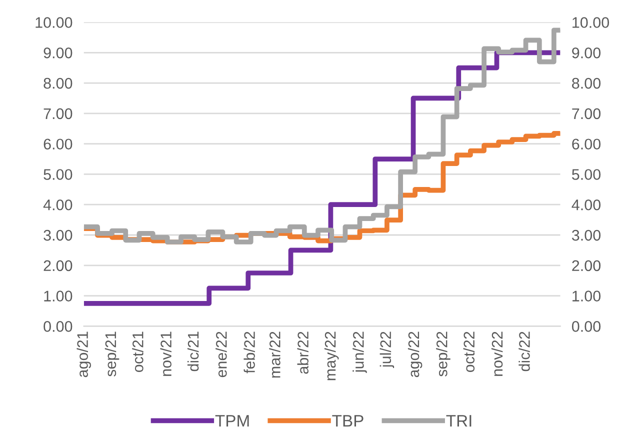 The height and width of the screenshot is (445, 626). I want to click on y-tick-label: 0.00, so click(58, 326).